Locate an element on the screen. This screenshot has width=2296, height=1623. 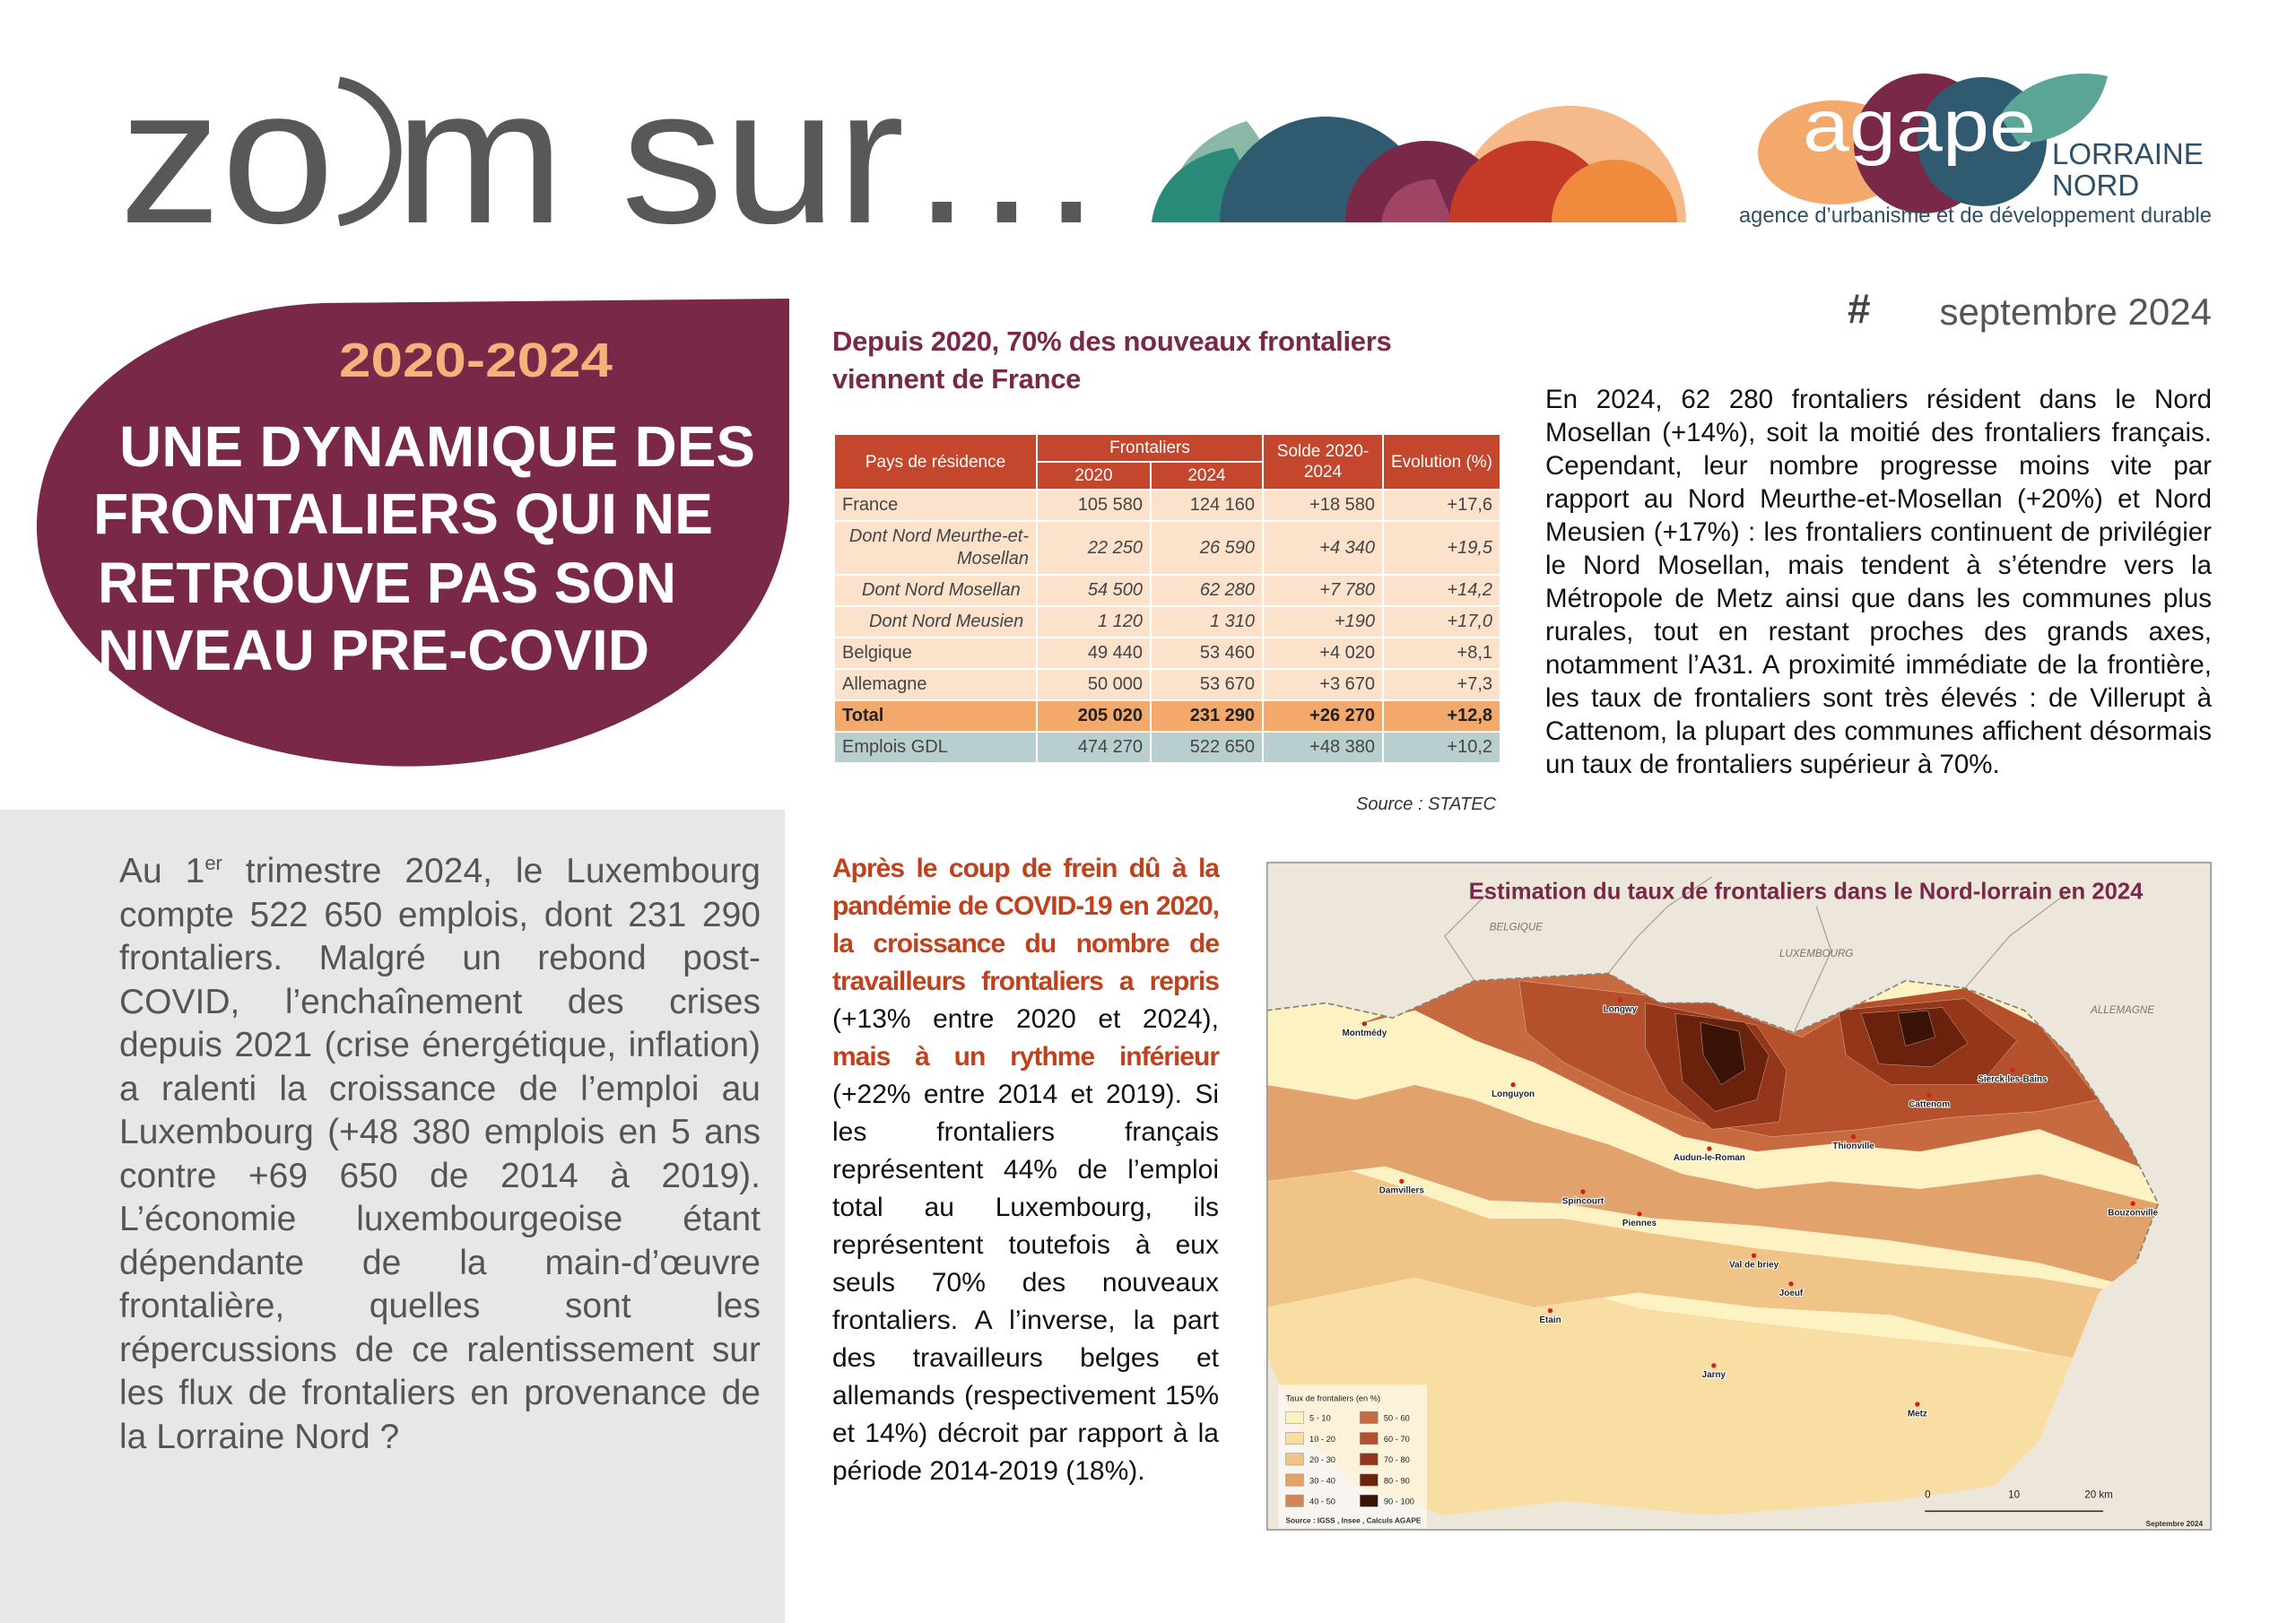
table-cell: +48 380 is located at coordinates (1323, 747).